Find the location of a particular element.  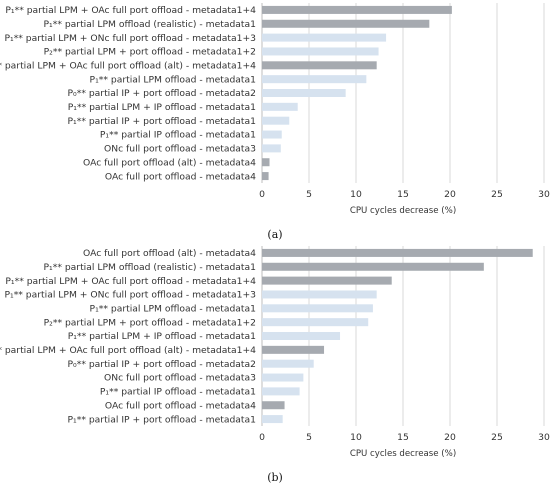

panel-label-b: (b) is located at coordinates (275, 477).